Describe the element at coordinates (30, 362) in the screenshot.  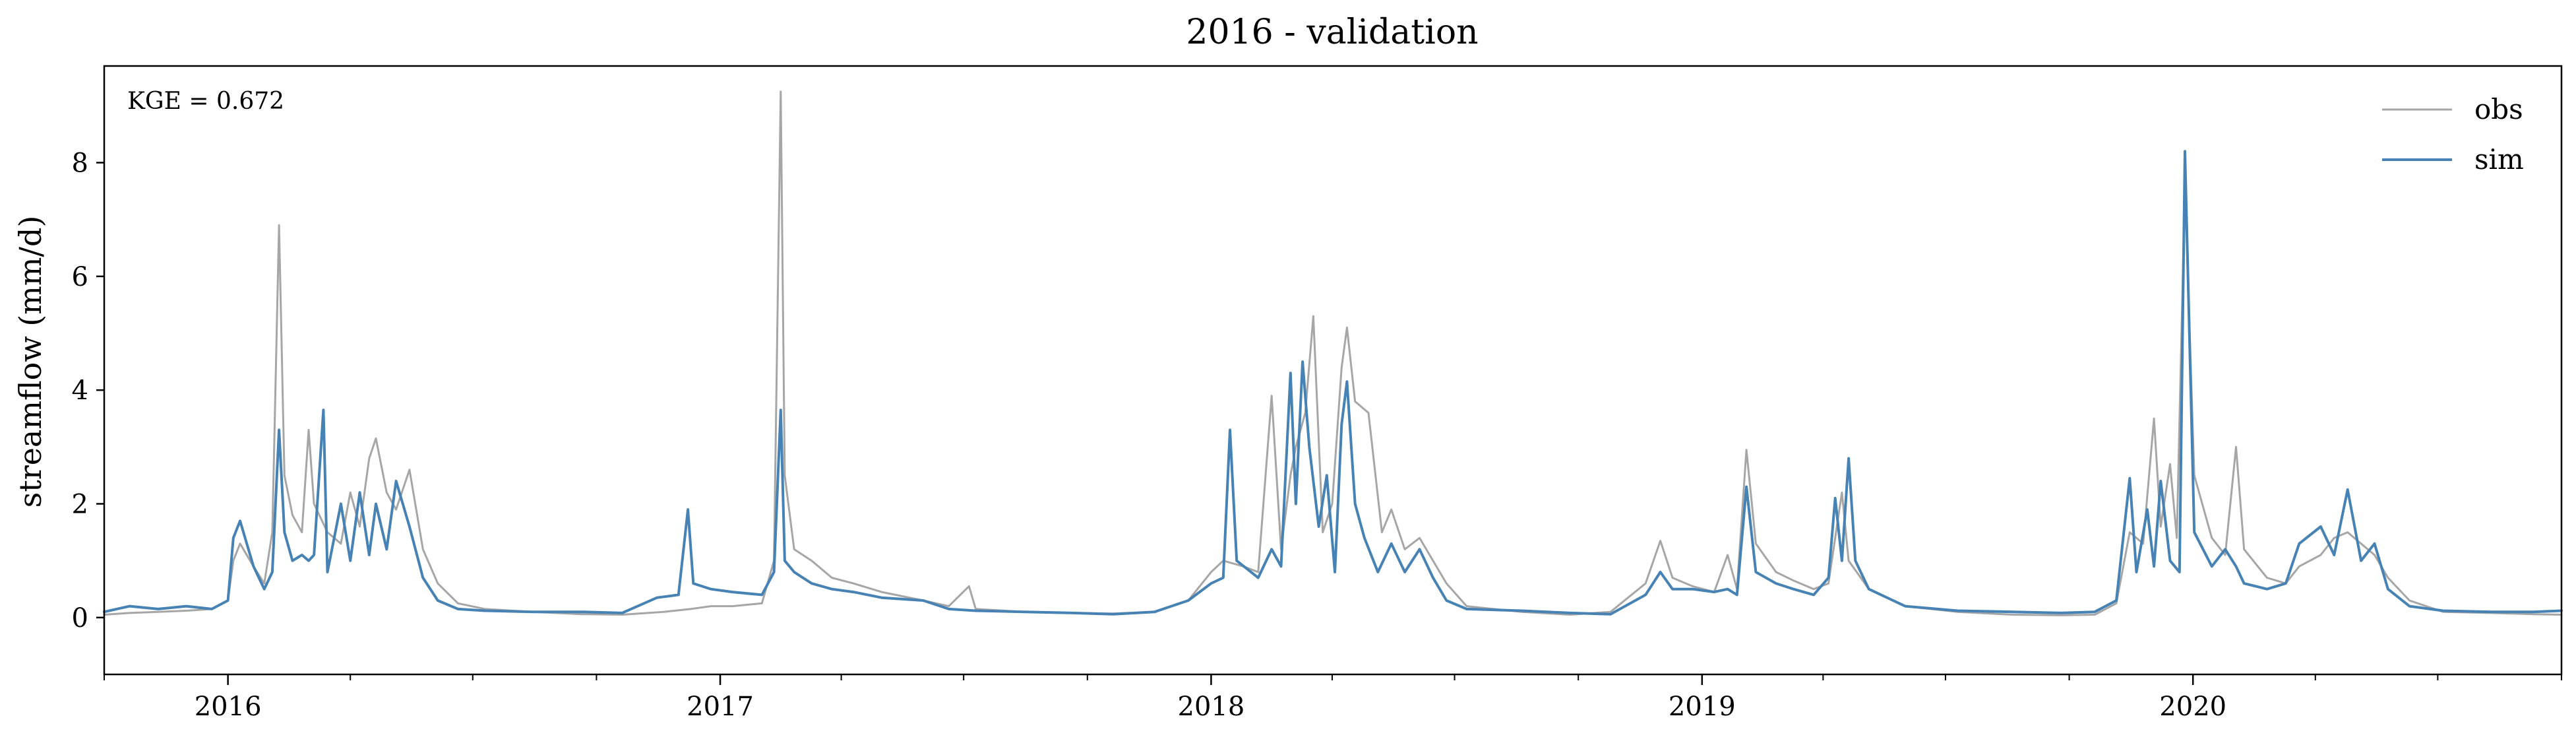
I see `y-axis-label: streamflow (mm/d)` at that location.